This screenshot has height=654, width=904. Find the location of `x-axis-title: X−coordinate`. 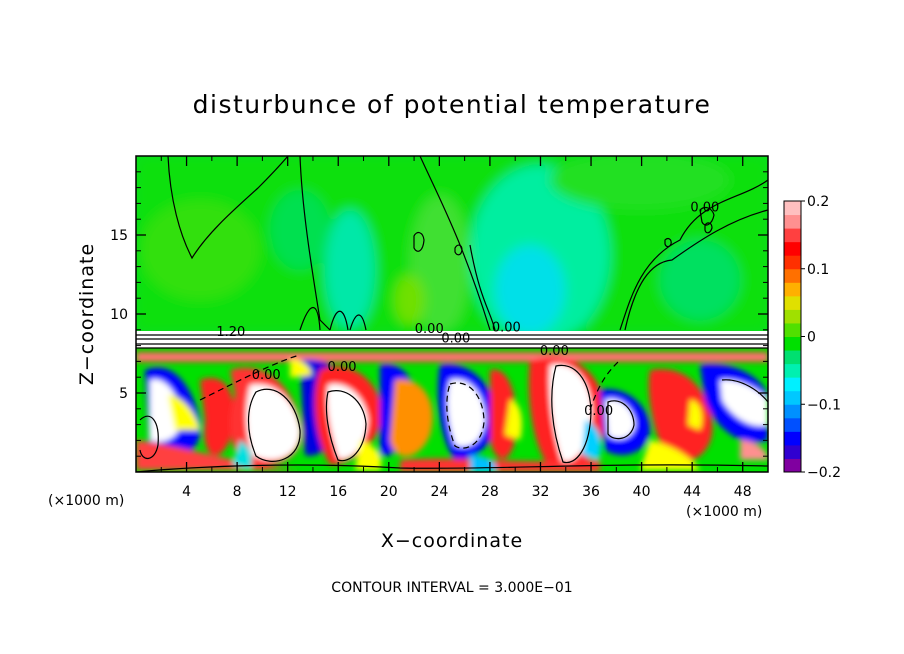

x-axis-title: X−coordinate is located at coordinates (452, 541).